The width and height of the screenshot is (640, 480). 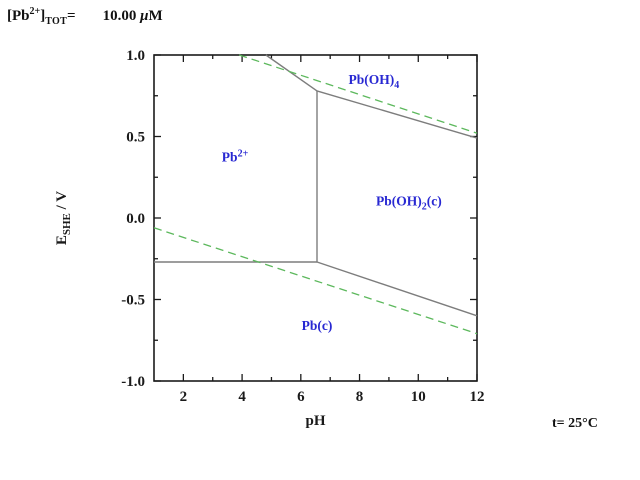 I want to click on water-line-h2o-h2, so click(x=315, y=281).